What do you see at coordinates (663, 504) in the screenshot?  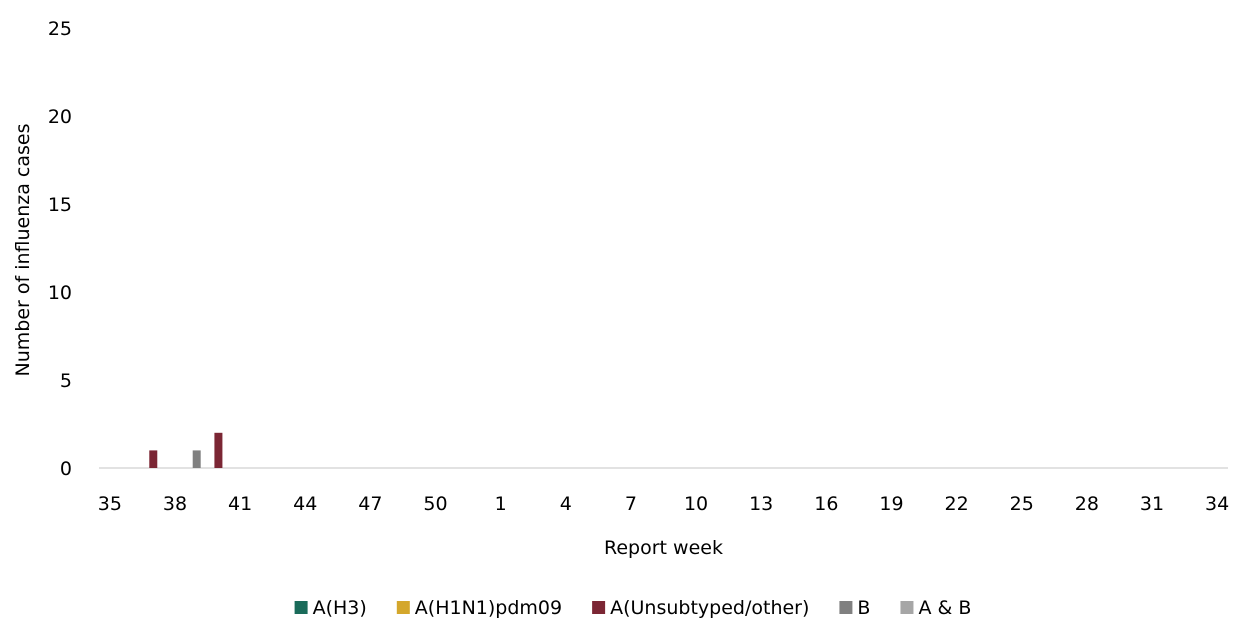 I see `x-axis-ticks: 35 38 41 44 47 50 1 4 7 10 13 16 19 22 25 28 31 34` at bounding box center [663, 504].